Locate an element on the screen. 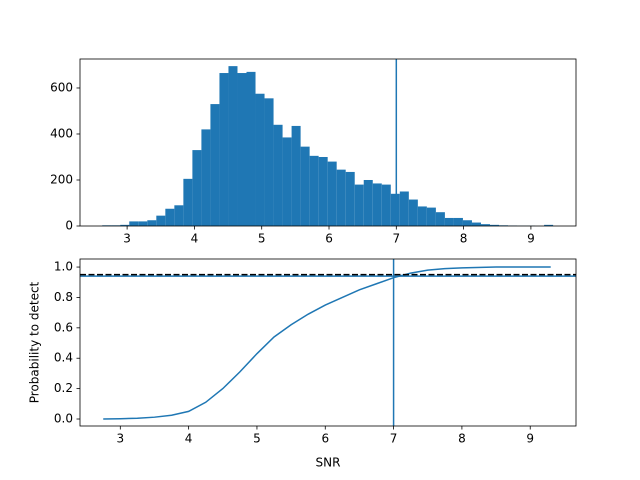 This screenshot has width=640, height=480. y-tick-label: 0.4 is located at coordinates (63, 358).